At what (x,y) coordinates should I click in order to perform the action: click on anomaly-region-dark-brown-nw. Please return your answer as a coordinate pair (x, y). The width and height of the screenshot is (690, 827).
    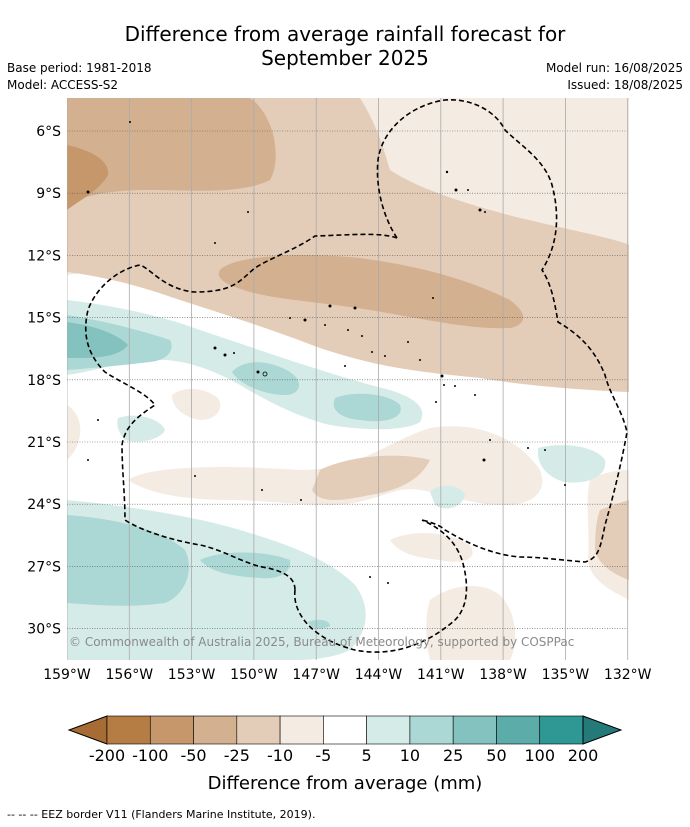
    Looking at the image, I should click on (88, 177).